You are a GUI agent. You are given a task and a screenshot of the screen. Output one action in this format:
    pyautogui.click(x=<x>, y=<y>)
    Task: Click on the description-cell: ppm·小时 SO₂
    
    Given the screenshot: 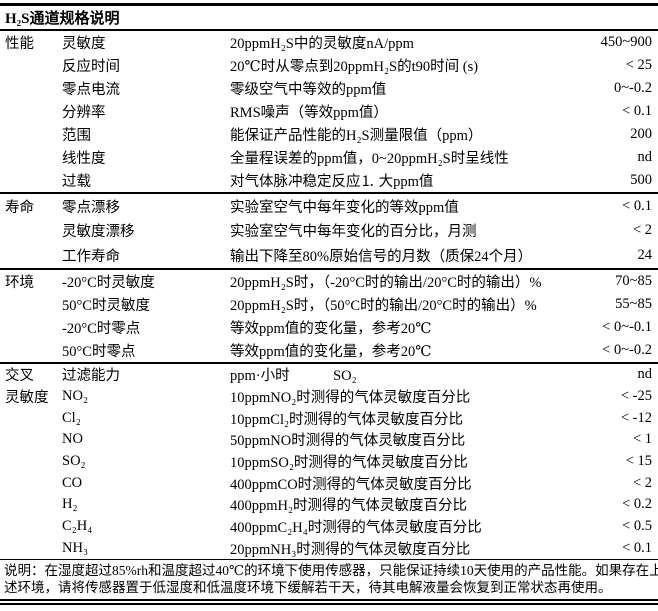 What is the action you would take?
    pyautogui.click(x=293, y=376)
    